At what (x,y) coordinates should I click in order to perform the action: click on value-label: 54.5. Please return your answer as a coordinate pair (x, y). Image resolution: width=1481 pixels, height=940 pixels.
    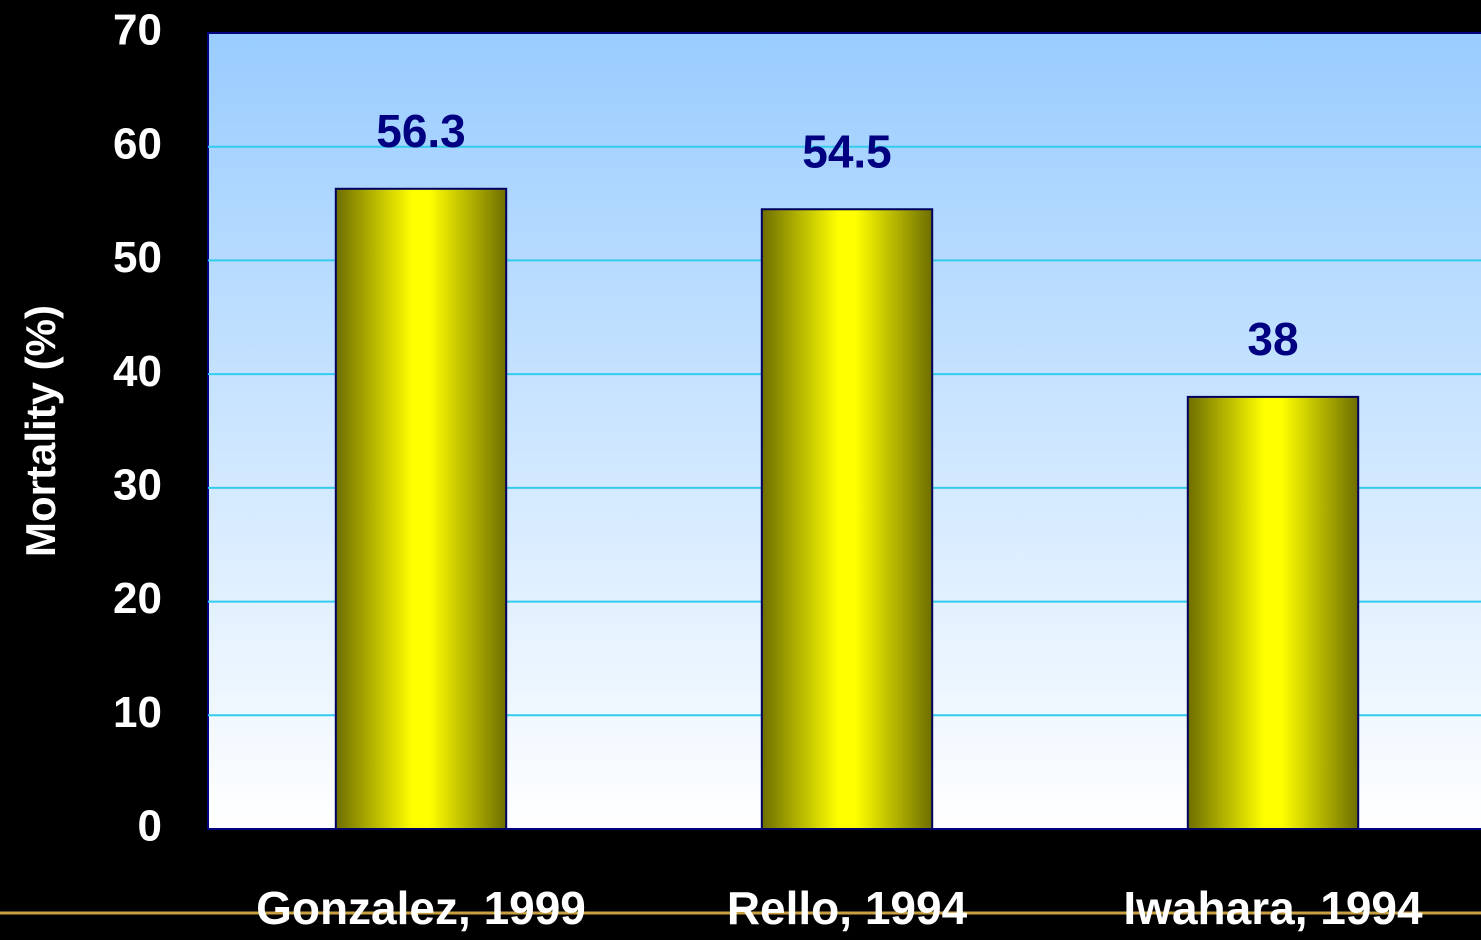
    Looking at the image, I should click on (847, 151).